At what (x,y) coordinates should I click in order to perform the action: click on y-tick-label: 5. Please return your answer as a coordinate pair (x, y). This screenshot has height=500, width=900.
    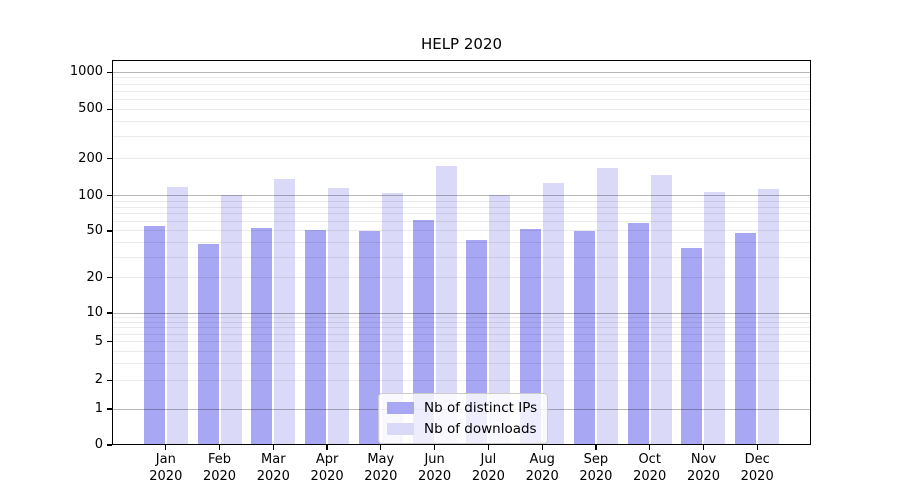
    Looking at the image, I should click on (98, 341).